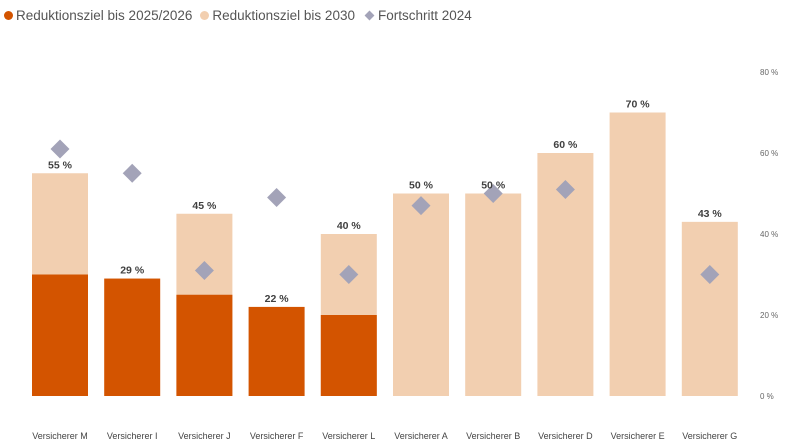 Image resolution: width=800 pixels, height=447 pixels. I want to click on legend-item: Reduktionsziel bis 2030, so click(277, 15).